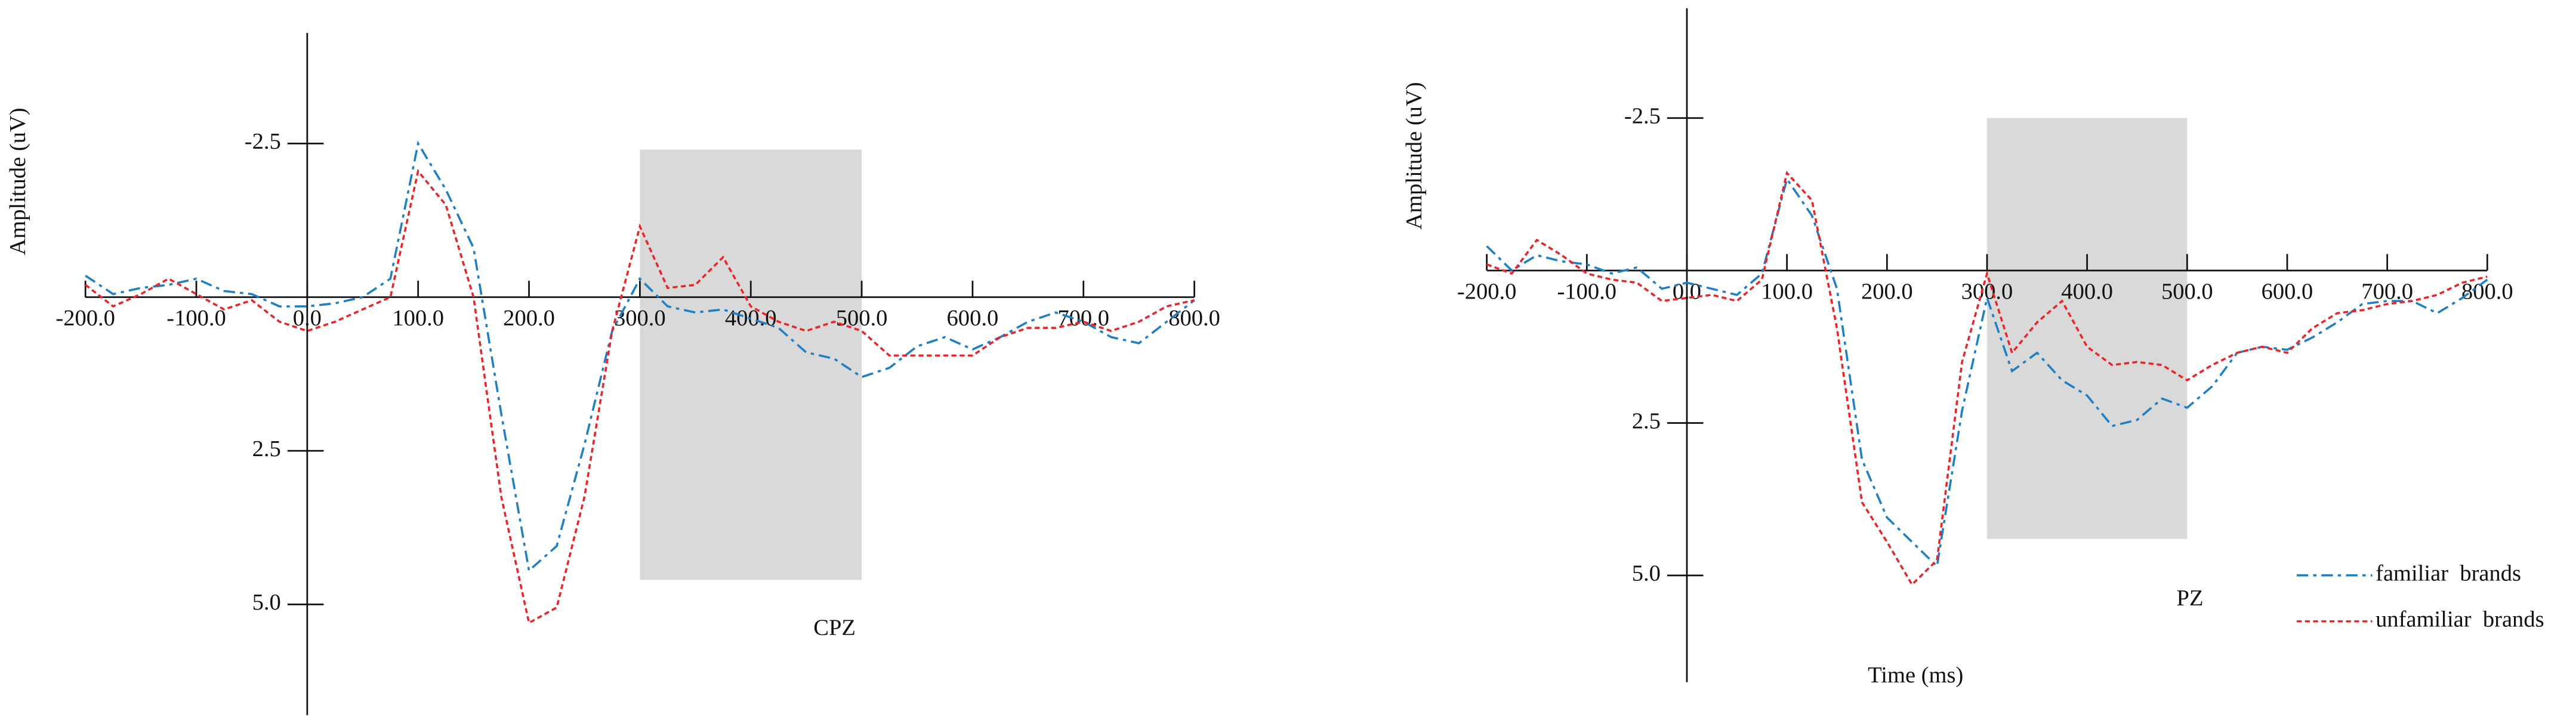  What do you see at coordinates (2460, 619) in the screenshot?
I see `legend-label: unfamiliar brands` at bounding box center [2460, 619].